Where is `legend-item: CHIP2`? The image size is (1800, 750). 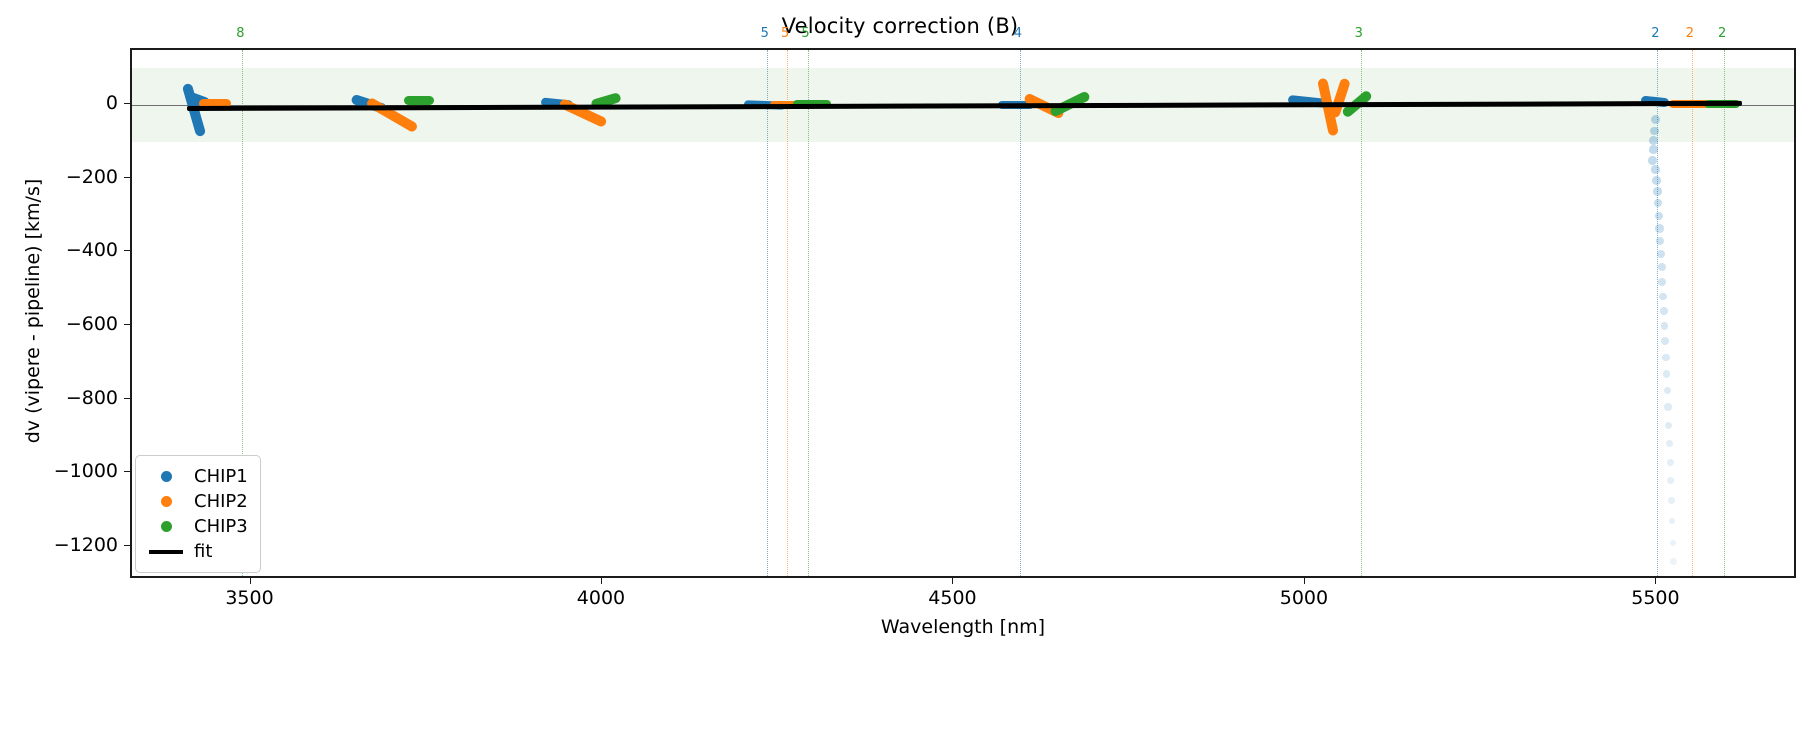 legend-item: CHIP2 is located at coordinates (197, 501).